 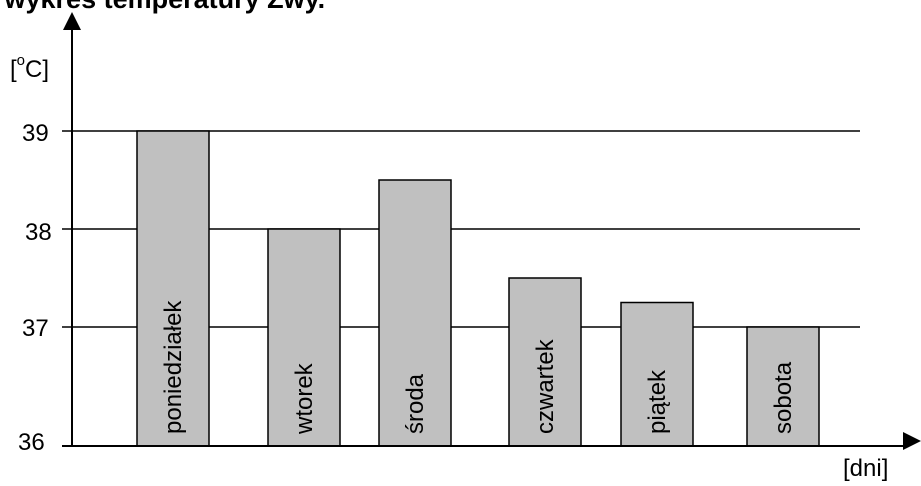 What do you see at coordinates (35, 133) in the screenshot?
I see `y-tick-39: 39` at bounding box center [35, 133].